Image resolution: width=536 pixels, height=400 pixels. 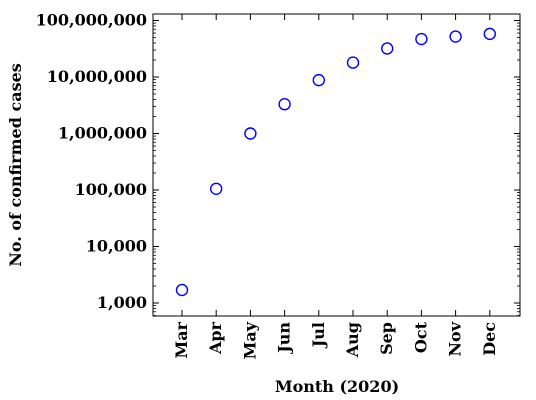 I want to click on x-tick-label: Sep, so click(x=386, y=338).